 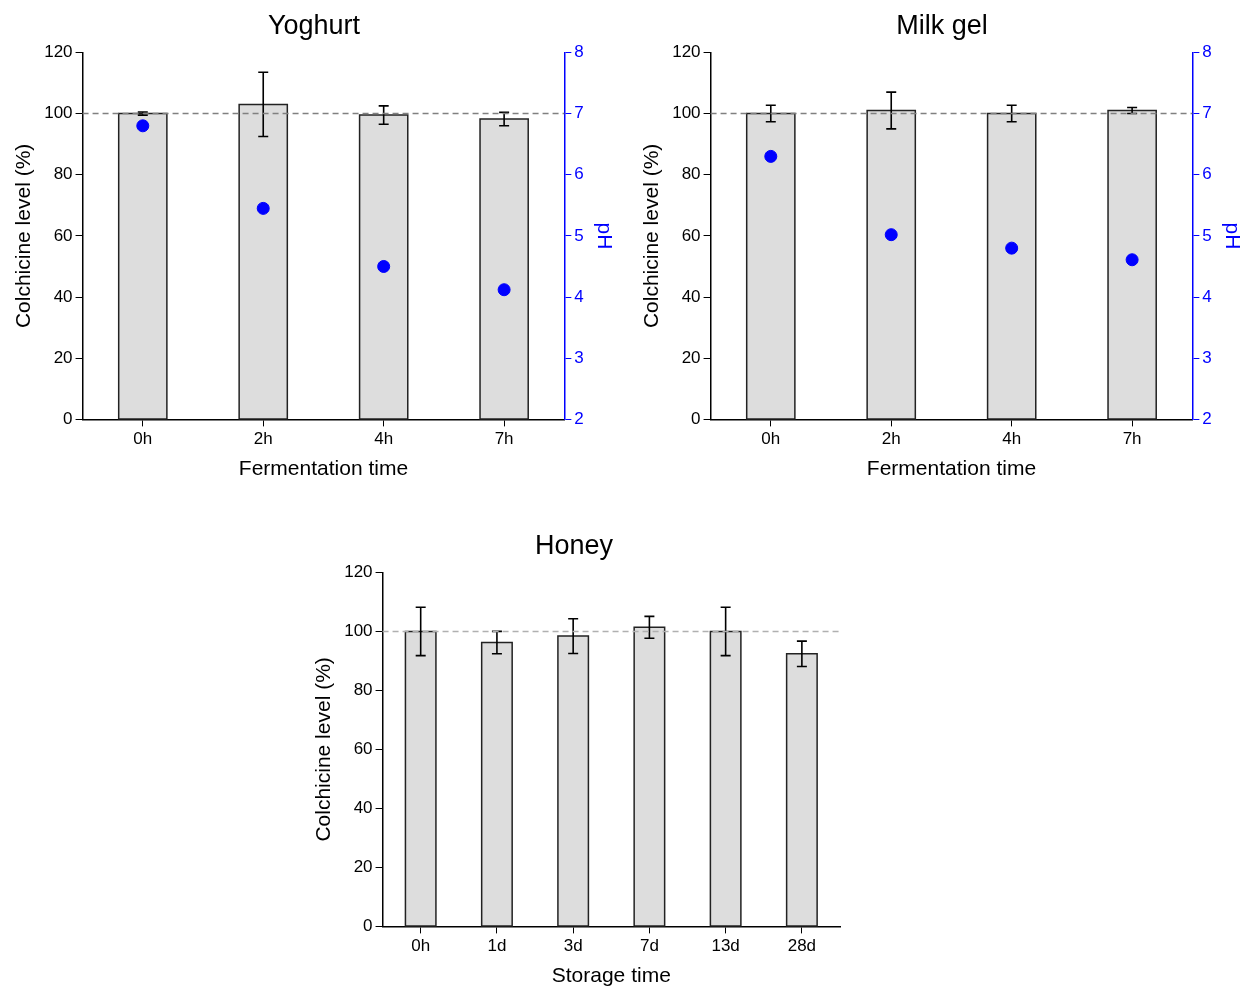 I want to click on x-tick-label: 7d, so click(x=649, y=946).